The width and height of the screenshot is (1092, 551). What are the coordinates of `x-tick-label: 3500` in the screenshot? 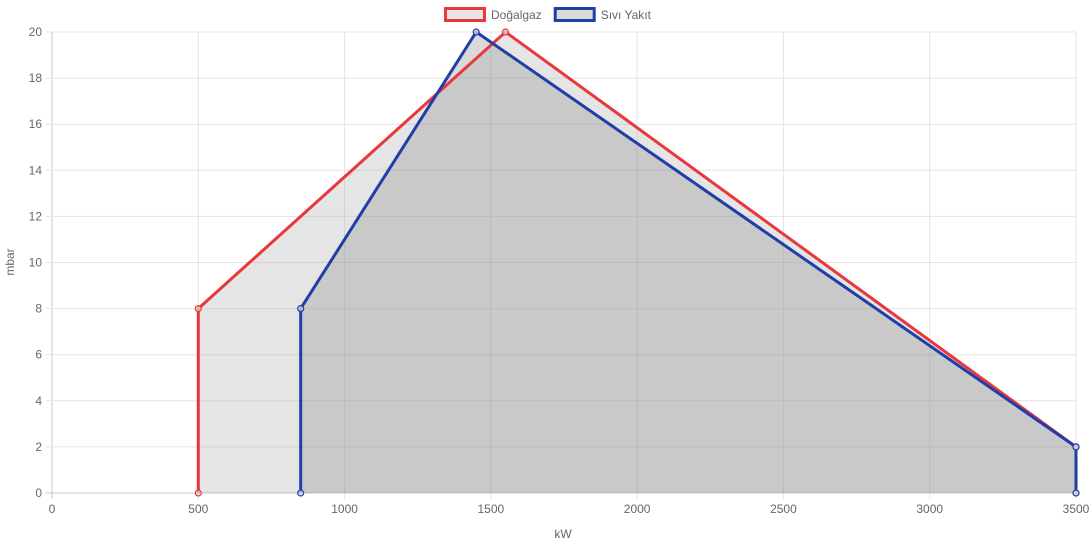 It's located at (1076, 509).